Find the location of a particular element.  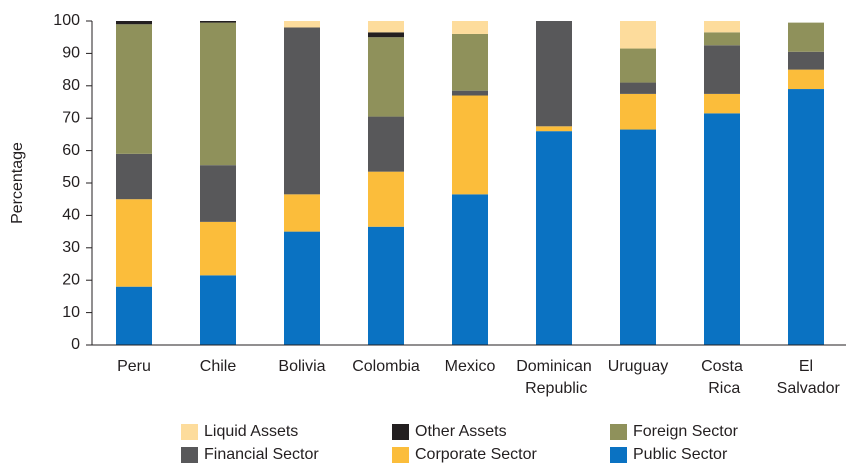

y-tick-label: 40 is located at coordinates (71, 215).